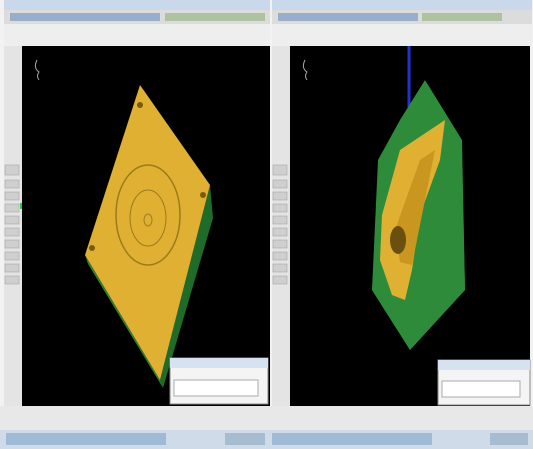 This screenshot has width=533, height=449. Describe the element at coordinates (267, 439) in the screenshot. I see `taskbar-icons` at that location.